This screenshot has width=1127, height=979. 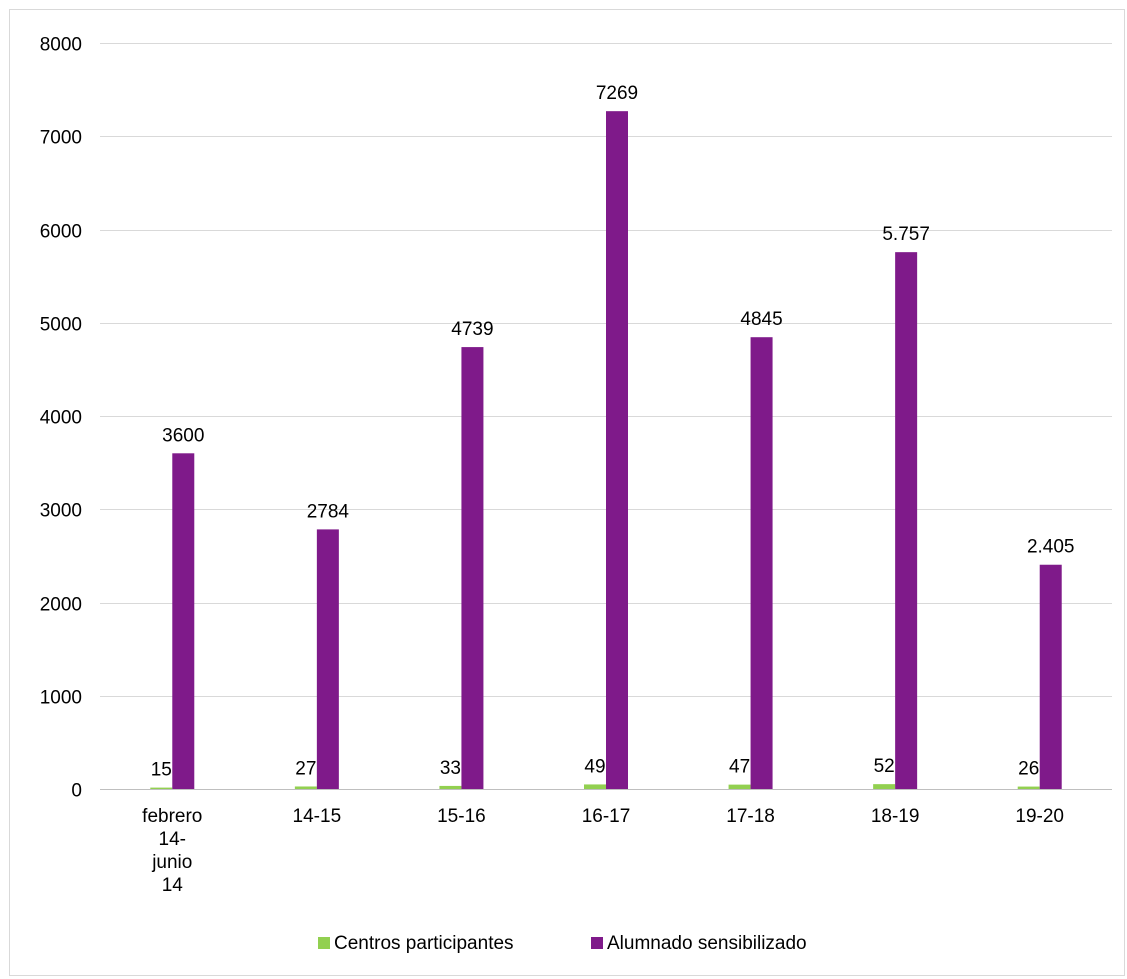 I want to click on x-tick-label: 16-17, so click(x=606, y=816).